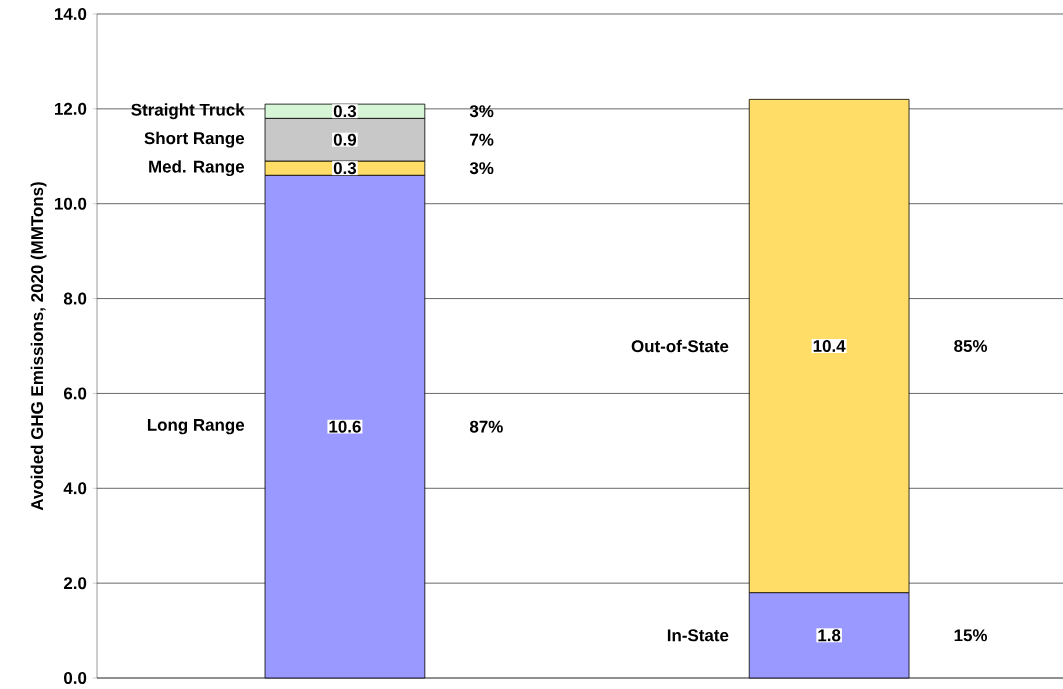 The height and width of the screenshot is (689, 1063). Describe the element at coordinates (75, 298) in the screenshot. I see `y-tick-label: 8.0` at that location.